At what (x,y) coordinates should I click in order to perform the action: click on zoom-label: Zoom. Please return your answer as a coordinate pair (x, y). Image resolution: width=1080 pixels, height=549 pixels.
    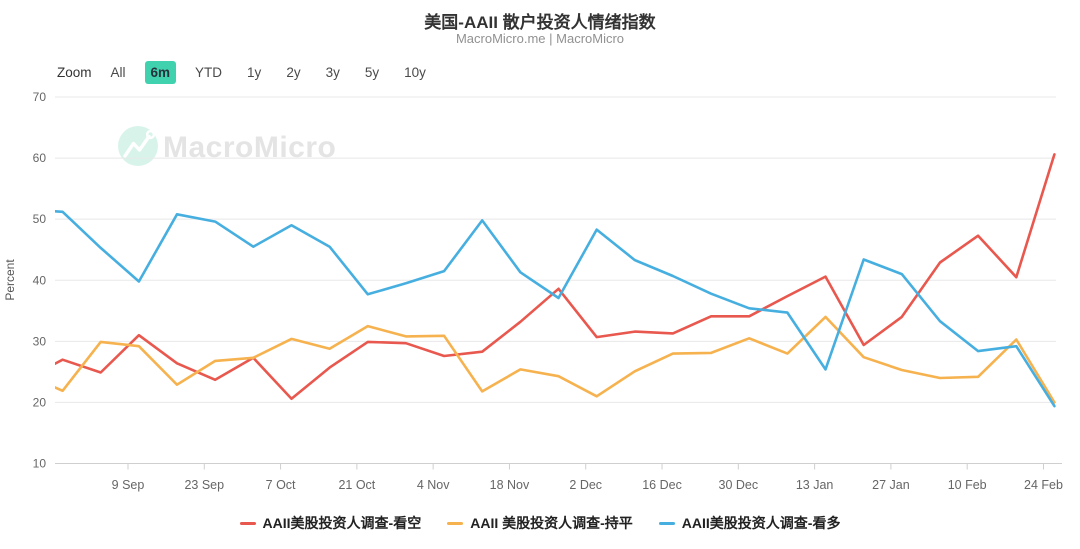
    Looking at the image, I should click on (74, 72).